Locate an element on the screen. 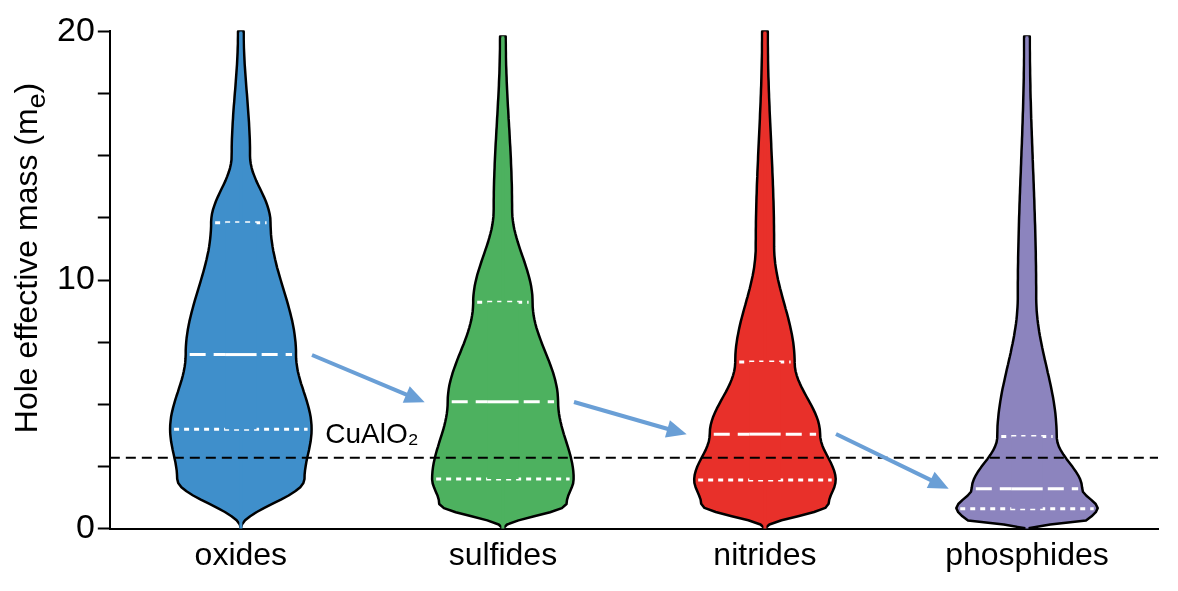 This screenshot has width=1178, height=591. y-tick-label: 10 is located at coordinates (75, 277).